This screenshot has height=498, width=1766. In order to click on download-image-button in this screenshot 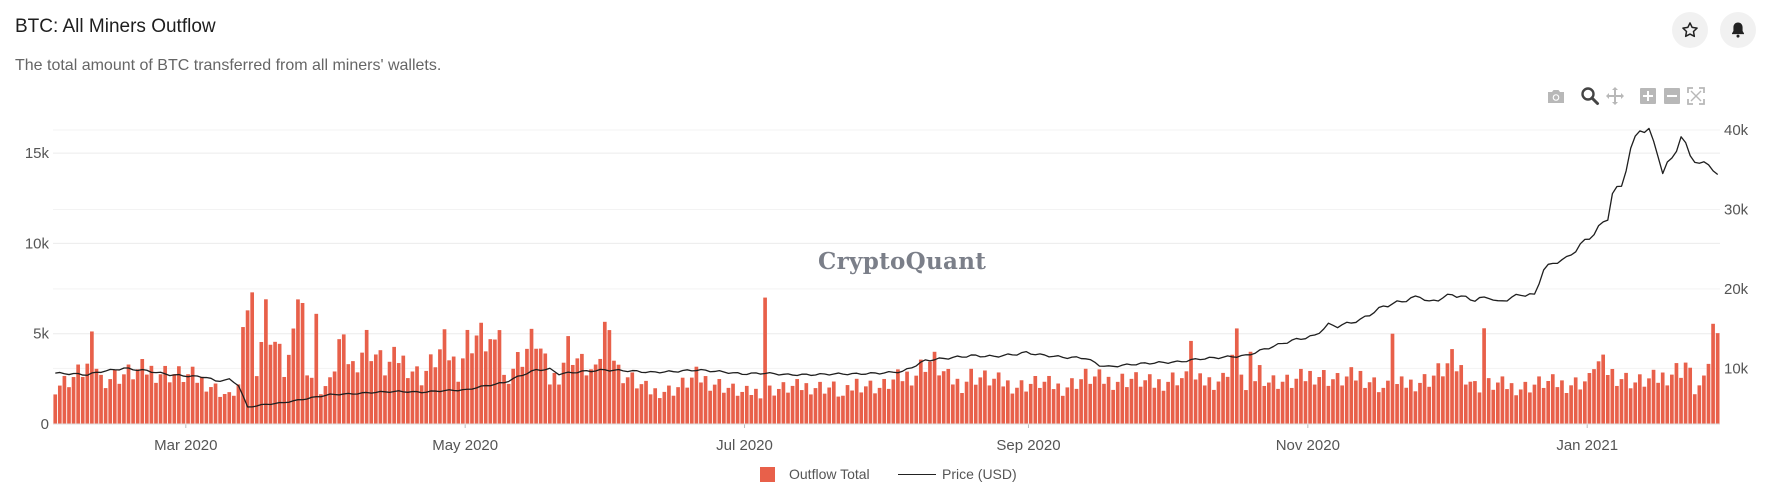, I will do `click(1556, 96)`.